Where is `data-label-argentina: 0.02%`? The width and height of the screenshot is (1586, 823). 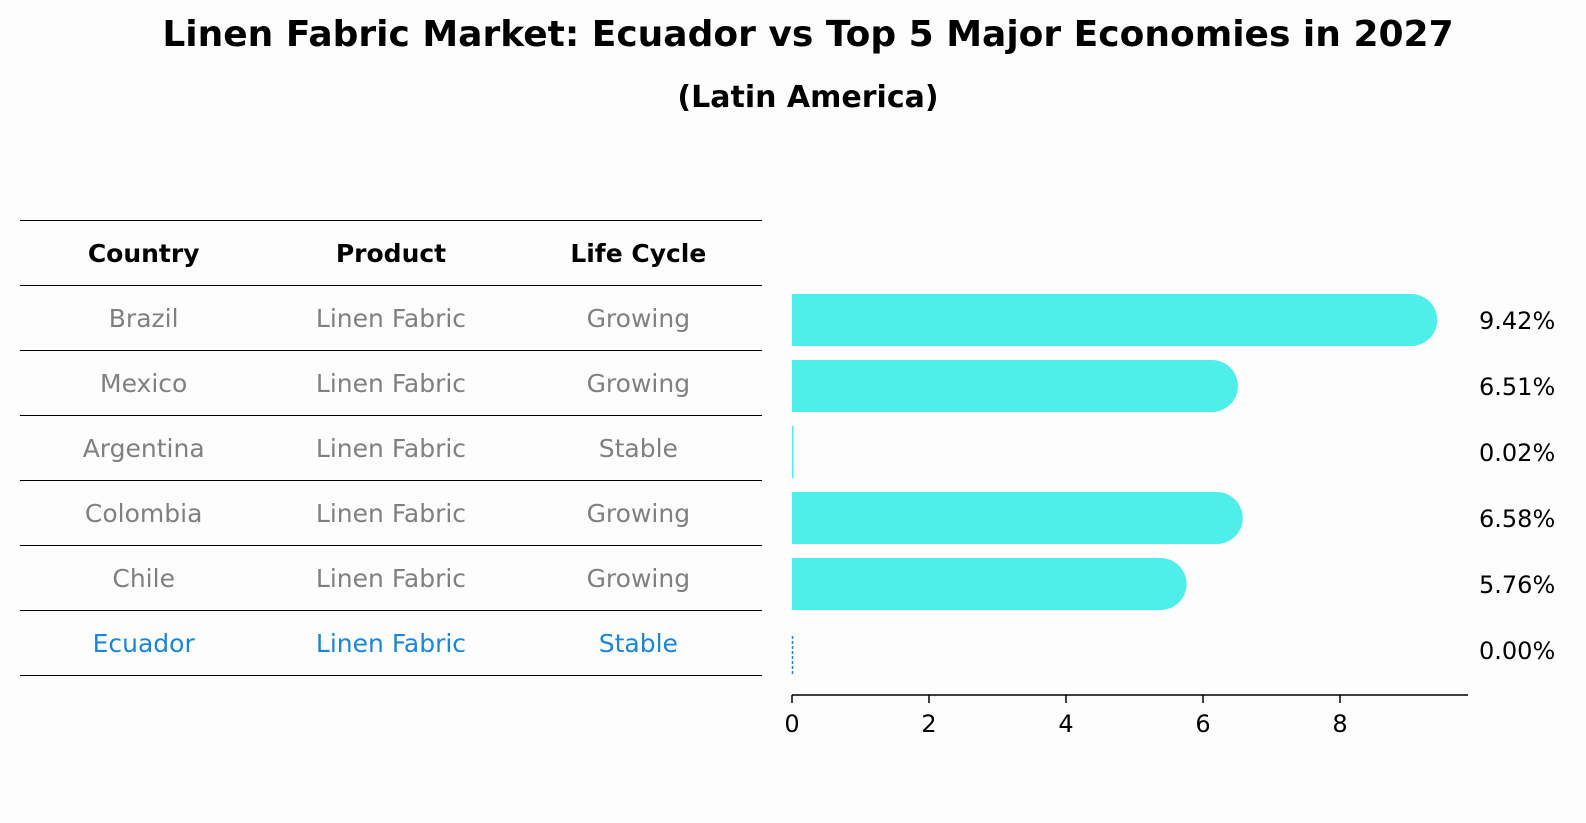 data-label-argentina: 0.02% is located at coordinates (1517, 453).